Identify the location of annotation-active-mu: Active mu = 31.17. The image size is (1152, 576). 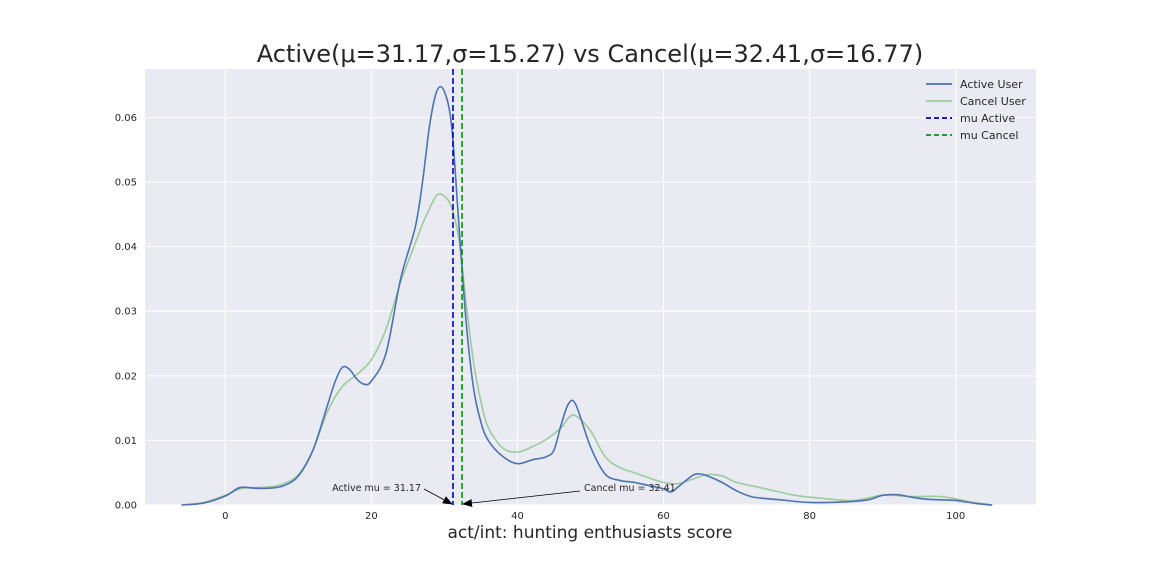
(376, 488).